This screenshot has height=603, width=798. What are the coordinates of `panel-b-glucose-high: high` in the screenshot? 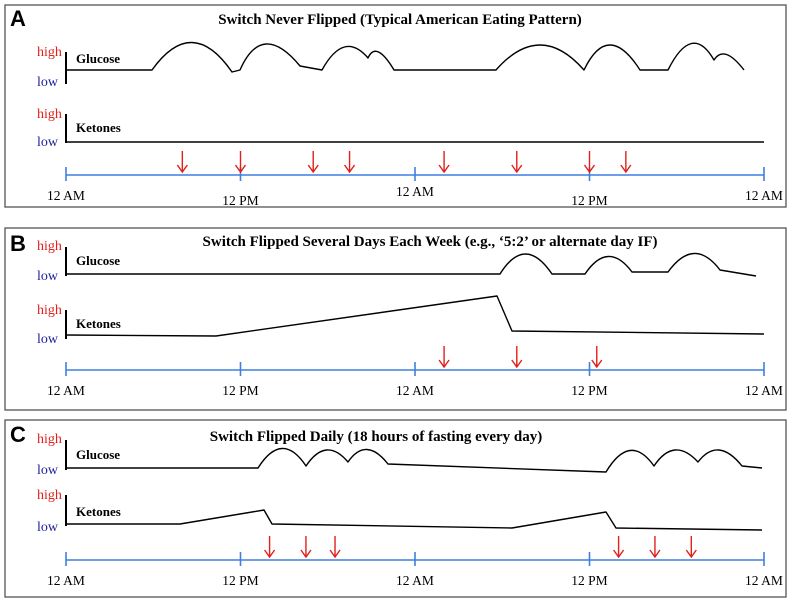 It's located at (49, 246).